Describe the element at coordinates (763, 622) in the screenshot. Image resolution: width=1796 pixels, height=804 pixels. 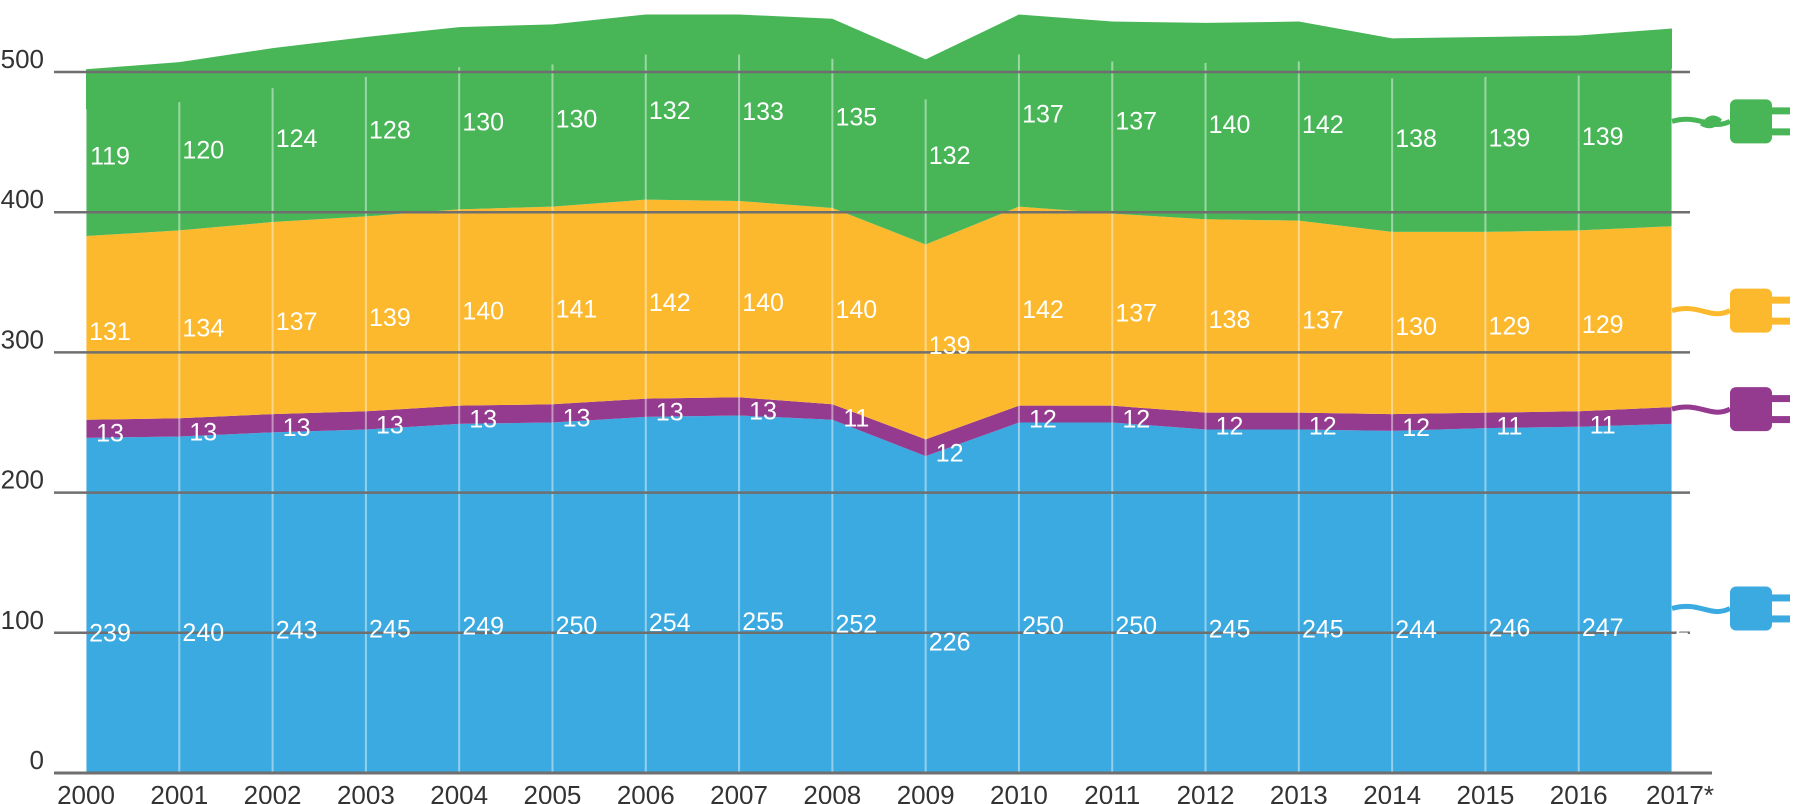
I see `data-label-blue: 255` at that location.